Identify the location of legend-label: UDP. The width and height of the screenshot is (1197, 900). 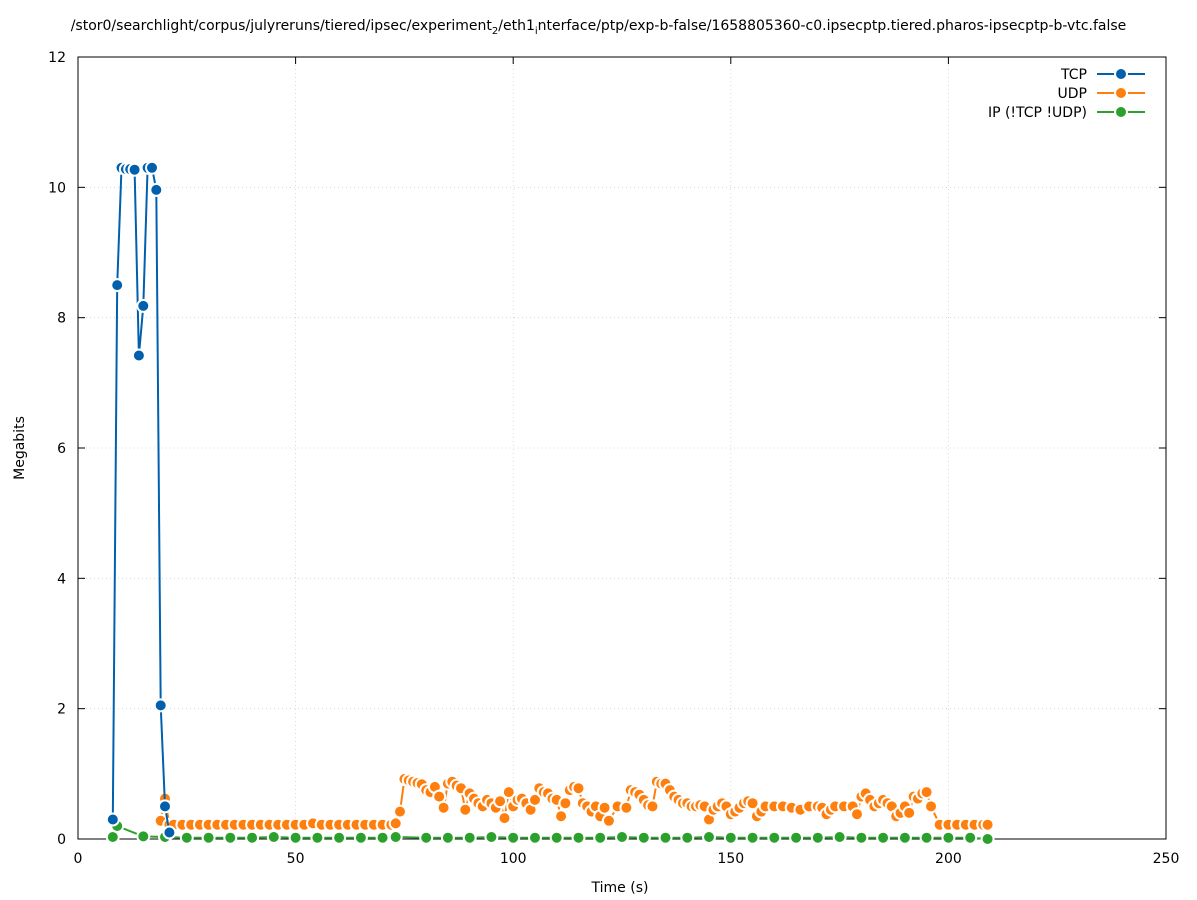
(1072, 94).